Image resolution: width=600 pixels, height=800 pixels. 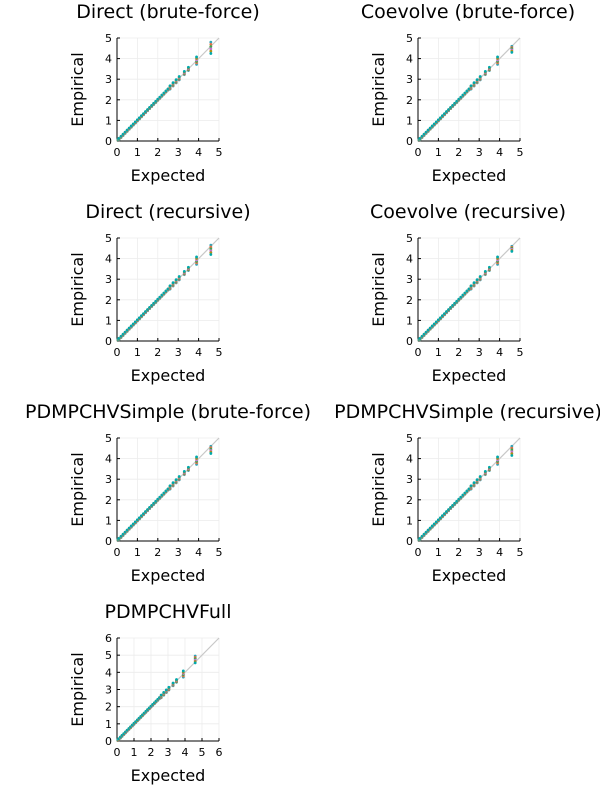 What do you see at coordinates (108, 638) in the screenshot?
I see `y-tick-label: 6` at bounding box center [108, 638].